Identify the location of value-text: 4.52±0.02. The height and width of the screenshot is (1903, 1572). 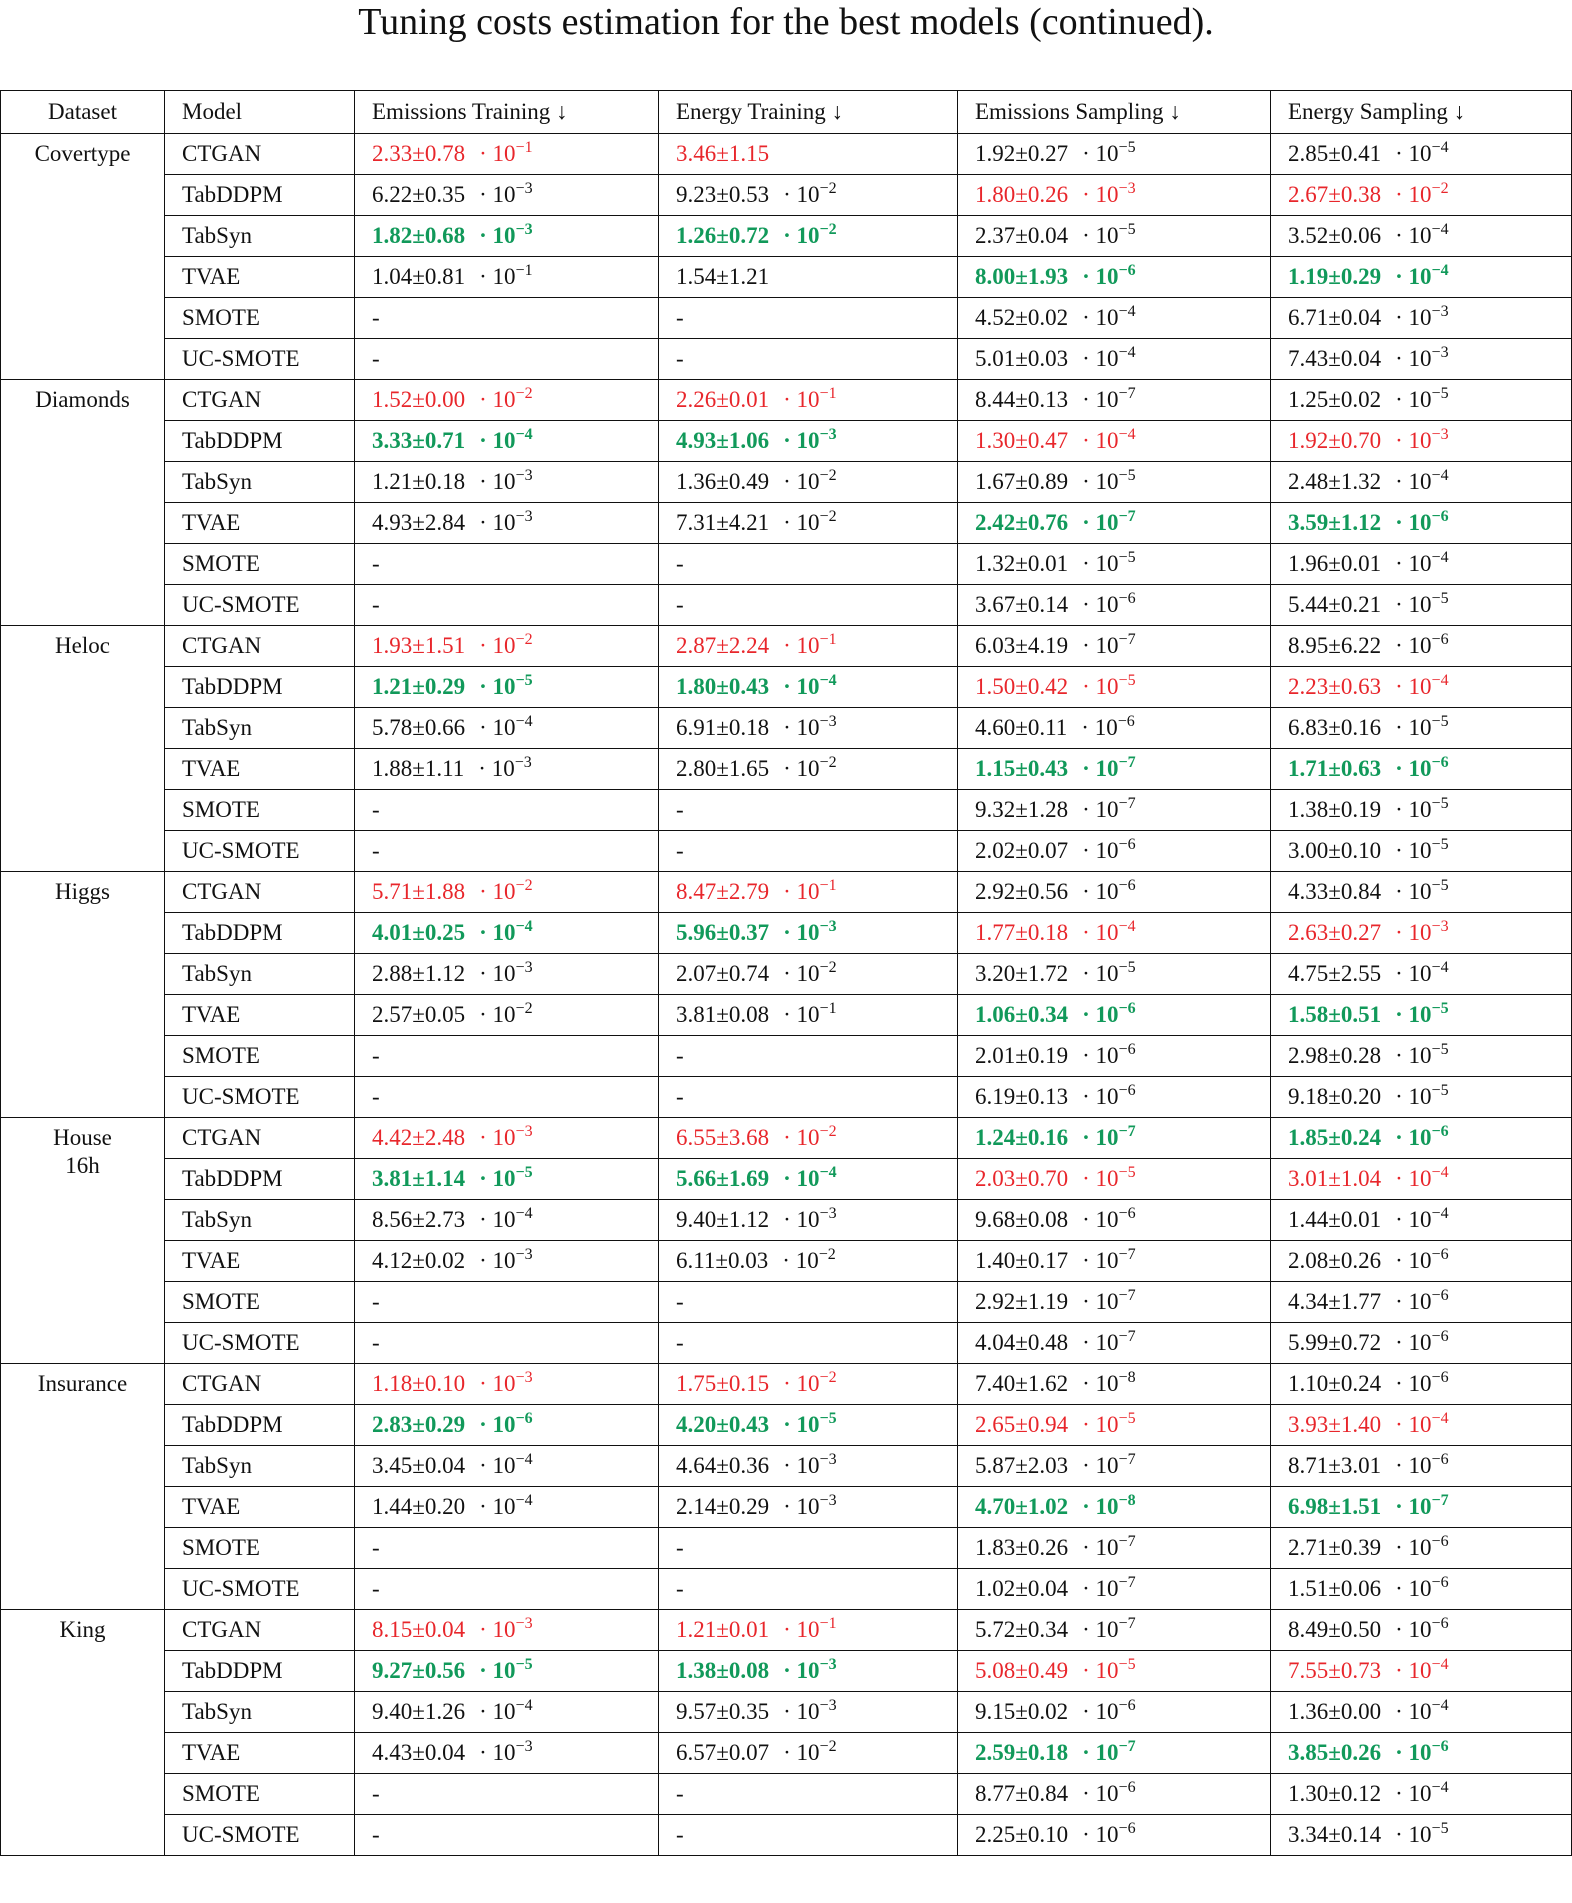
(1022, 317).